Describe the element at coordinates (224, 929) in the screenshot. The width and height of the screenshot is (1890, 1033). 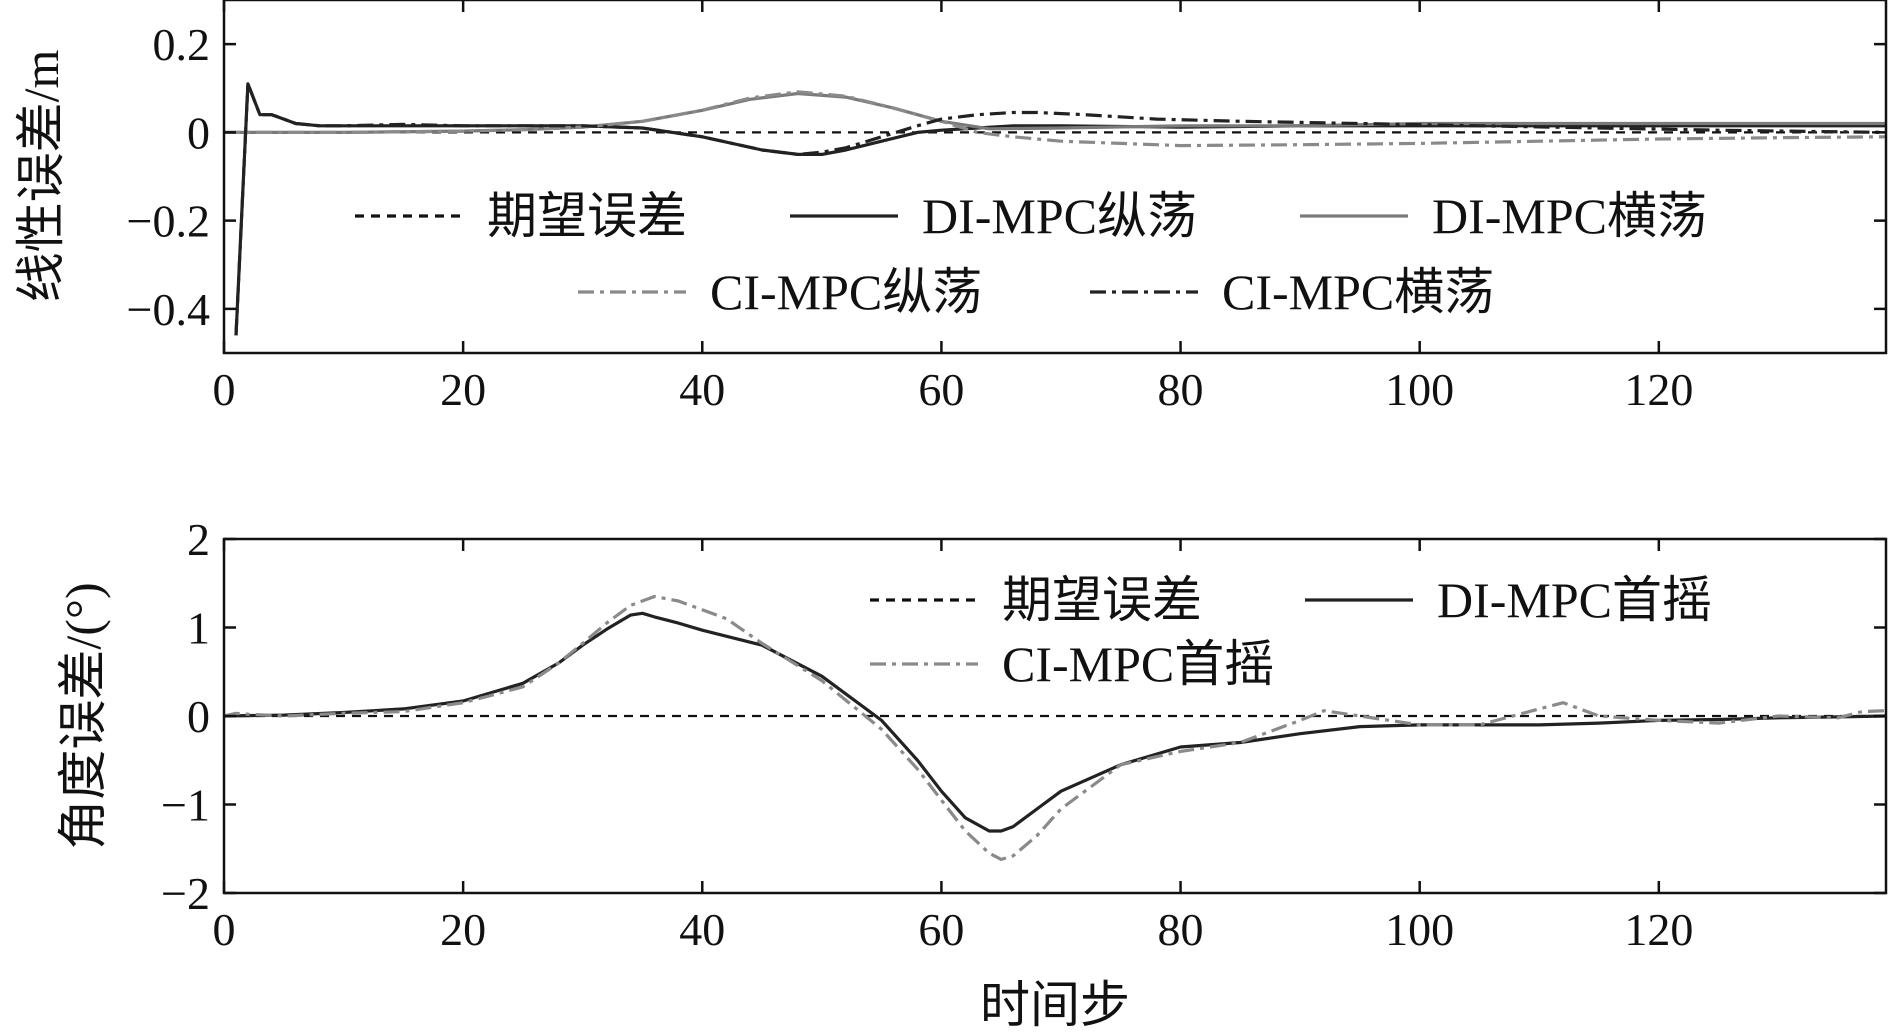
I see `angle-error-x-tick-label: 0` at that location.